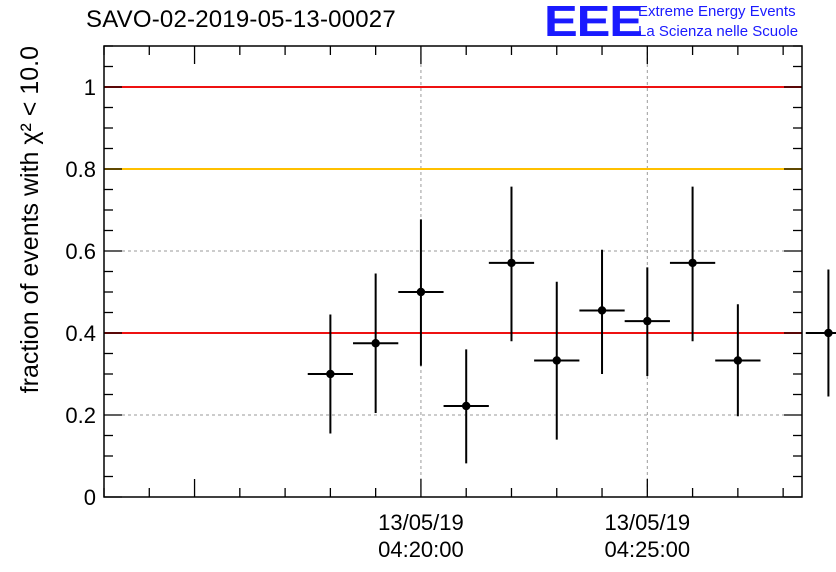 Image resolution: width=836 pixels, height=572 pixels. Describe the element at coordinates (80, 251) in the screenshot. I see `y-tick-label: 0.6` at that location.